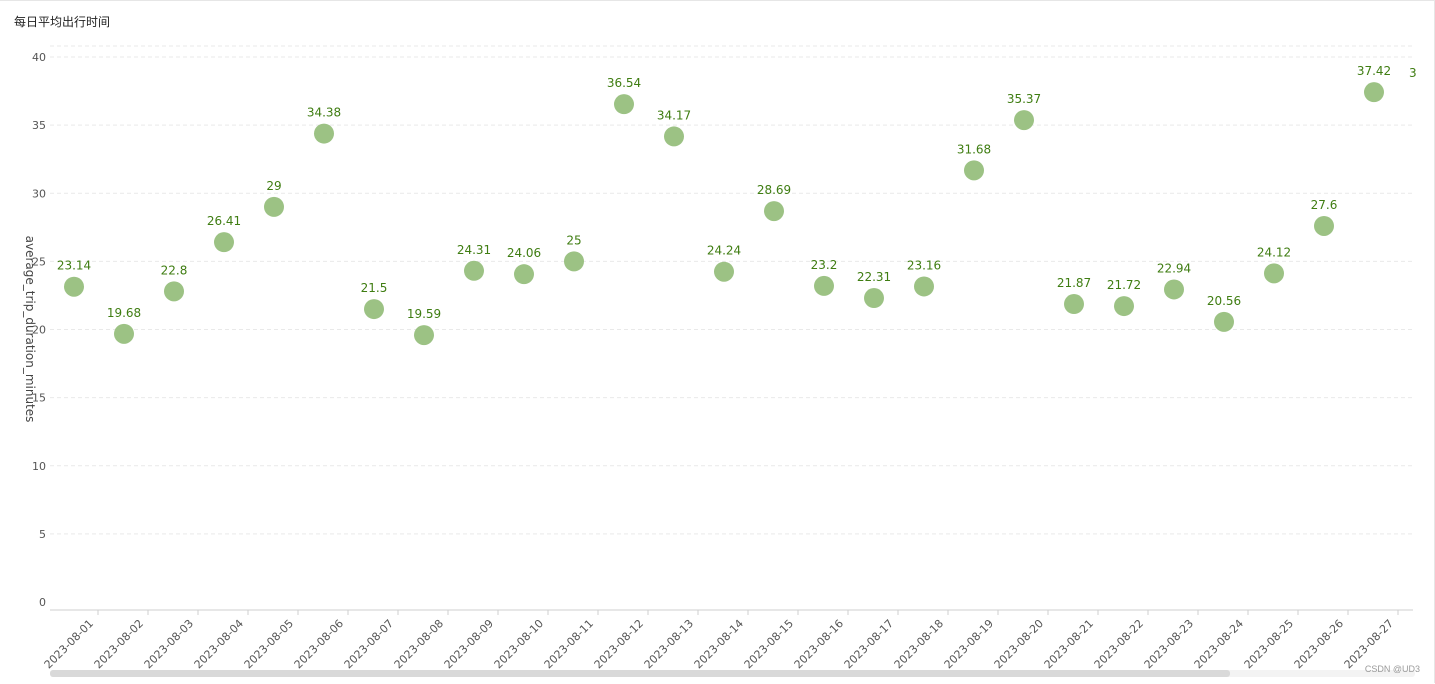  Describe the element at coordinates (573, 240) in the screenshot. I see `data-label: 25` at that location.